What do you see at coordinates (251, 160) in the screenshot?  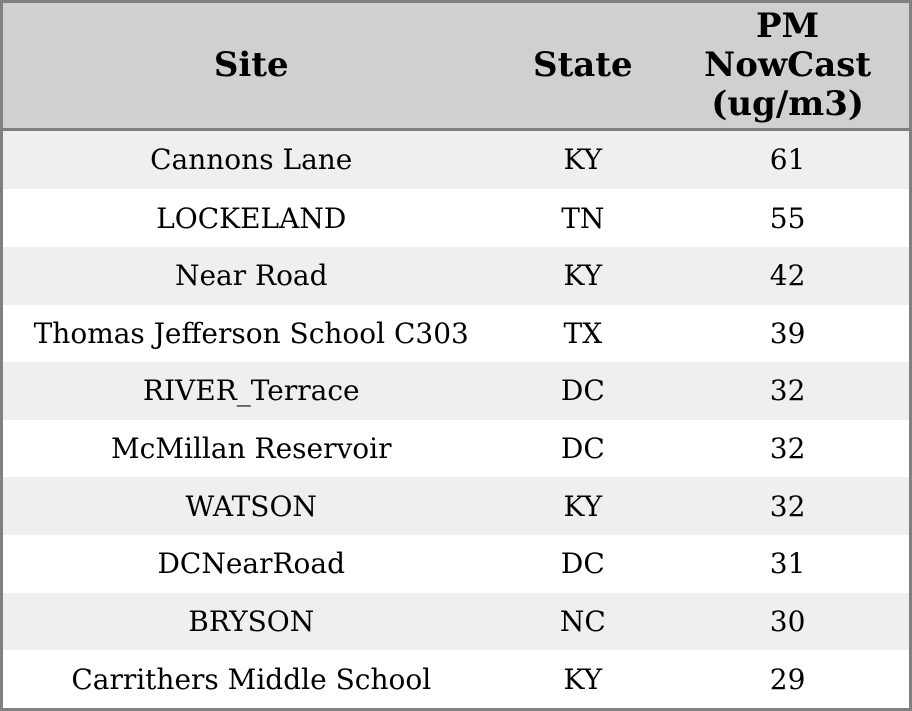 I see `site-cell: Cannons Lane` at bounding box center [251, 160].